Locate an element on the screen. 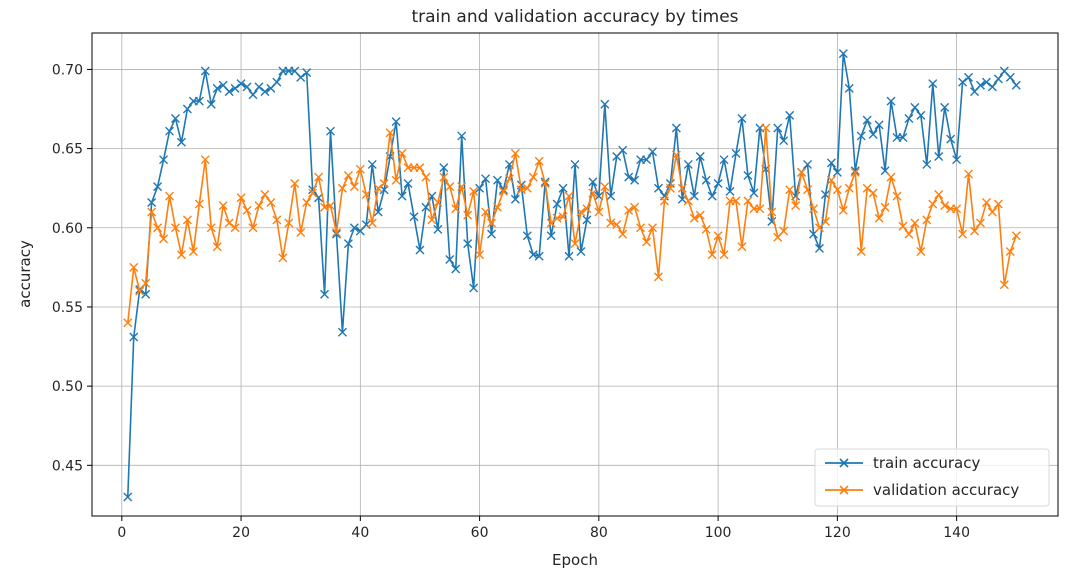 Image resolution: width=1078 pixels, height=572 pixels. x-tick-label: 20 is located at coordinates (241, 533).